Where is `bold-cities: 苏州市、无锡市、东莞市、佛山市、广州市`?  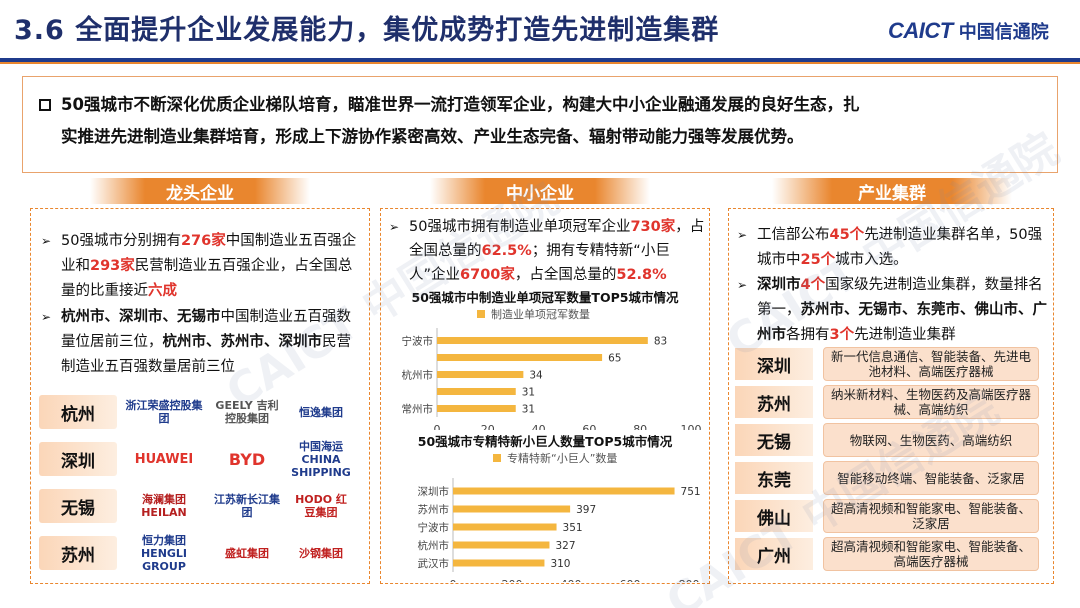 bold-cities: 苏州市、无锡市、东莞市、佛山市、广州市 is located at coordinates (902, 322).